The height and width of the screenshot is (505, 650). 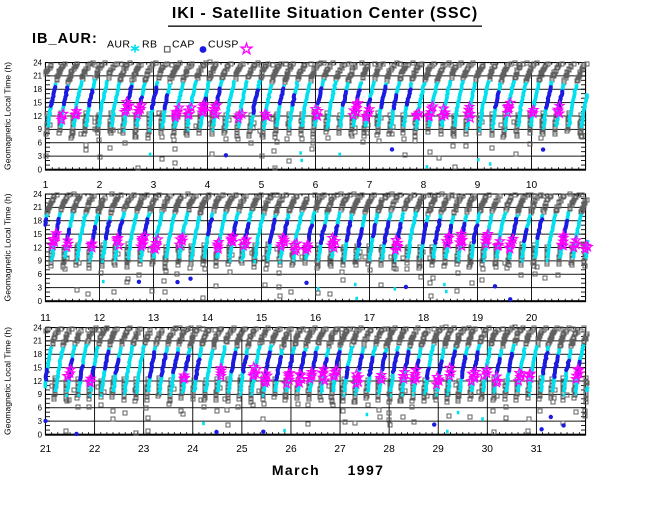 I want to click on svg-text: 11, so click(x=45, y=318).